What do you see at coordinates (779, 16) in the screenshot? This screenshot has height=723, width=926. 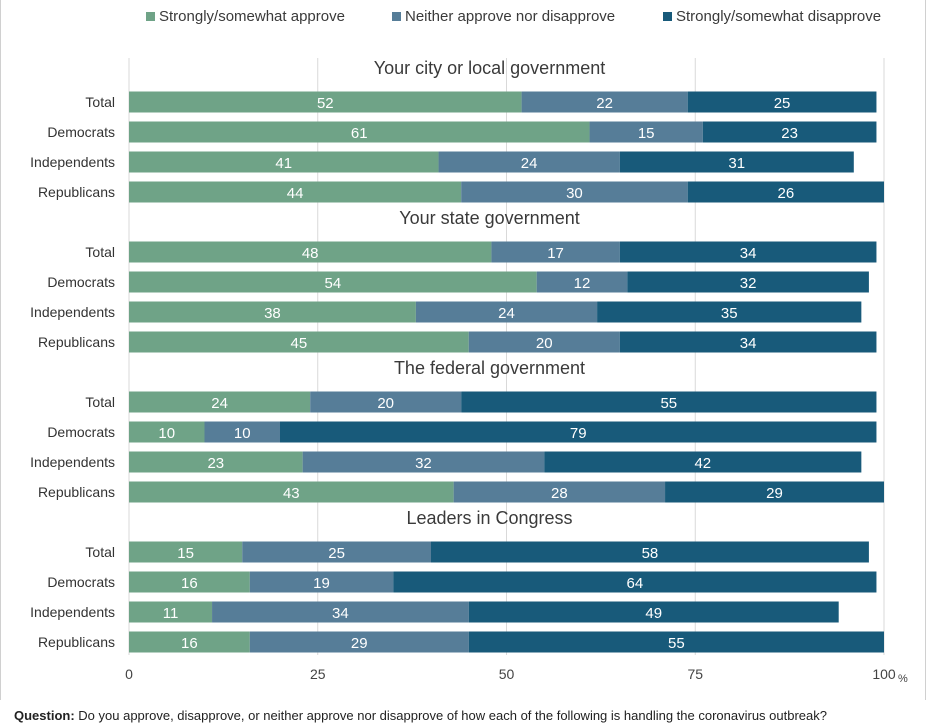 I see `legend-label-disapprove: Strongly/somewhat disapprove` at bounding box center [779, 16].